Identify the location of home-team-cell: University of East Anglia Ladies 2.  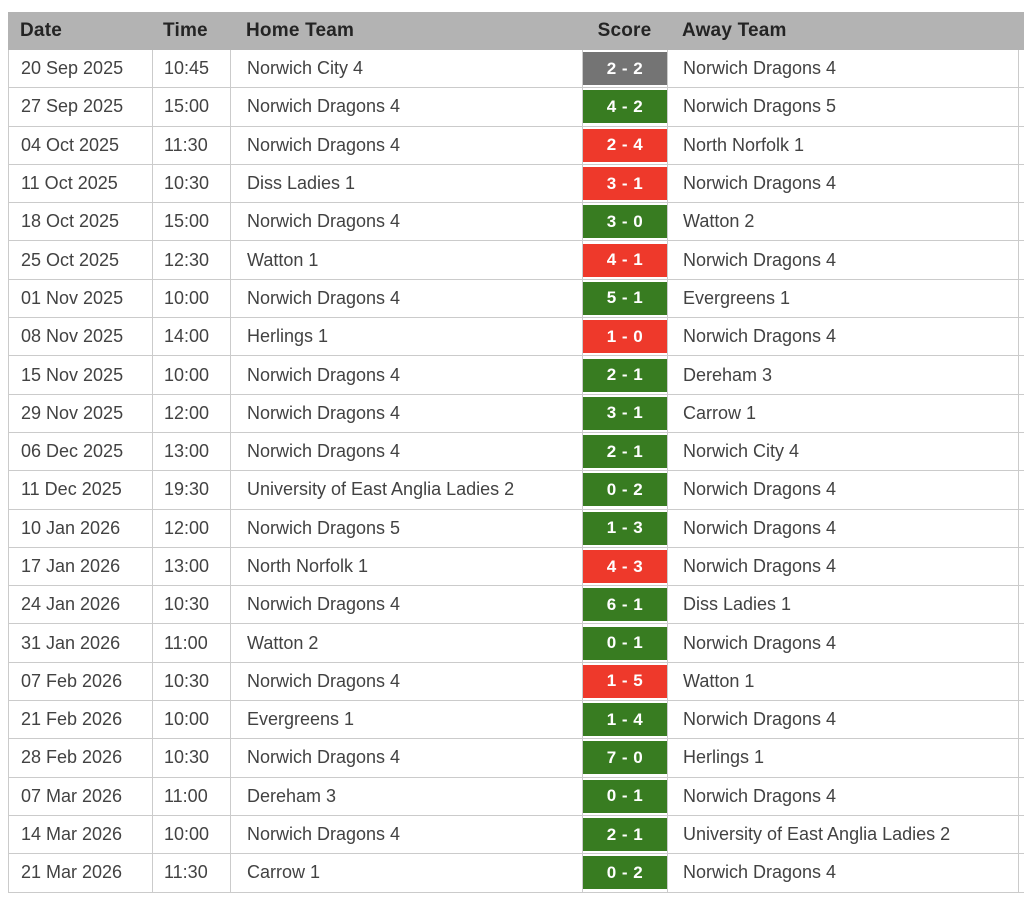
(406, 490).